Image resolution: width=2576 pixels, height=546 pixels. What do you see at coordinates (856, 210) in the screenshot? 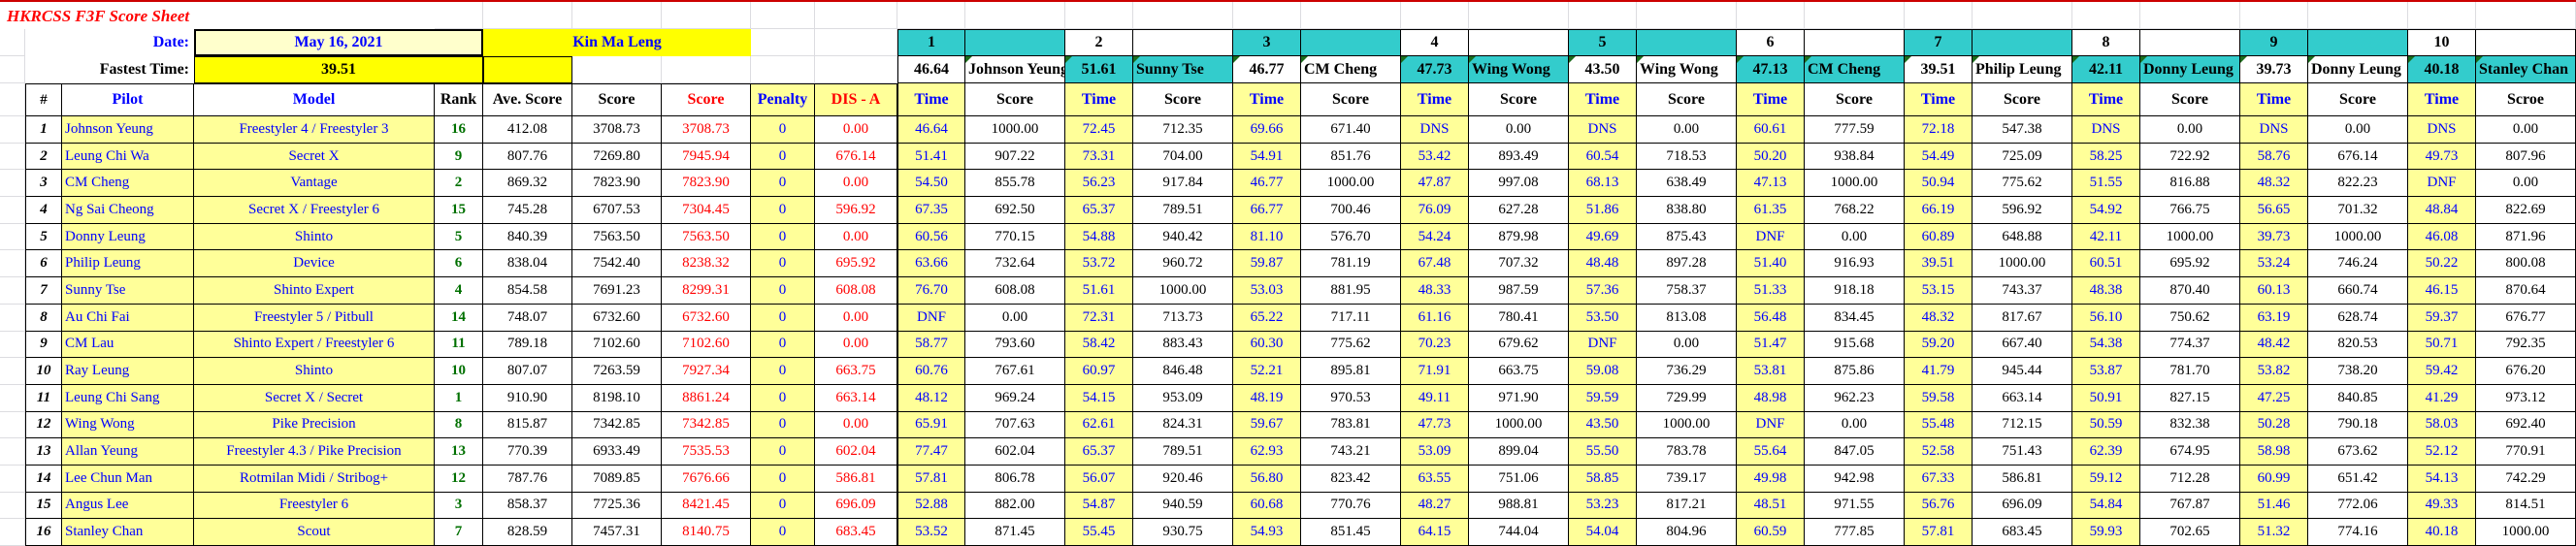
I see `row4-dis-a: 596.92` at bounding box center [856, 210].